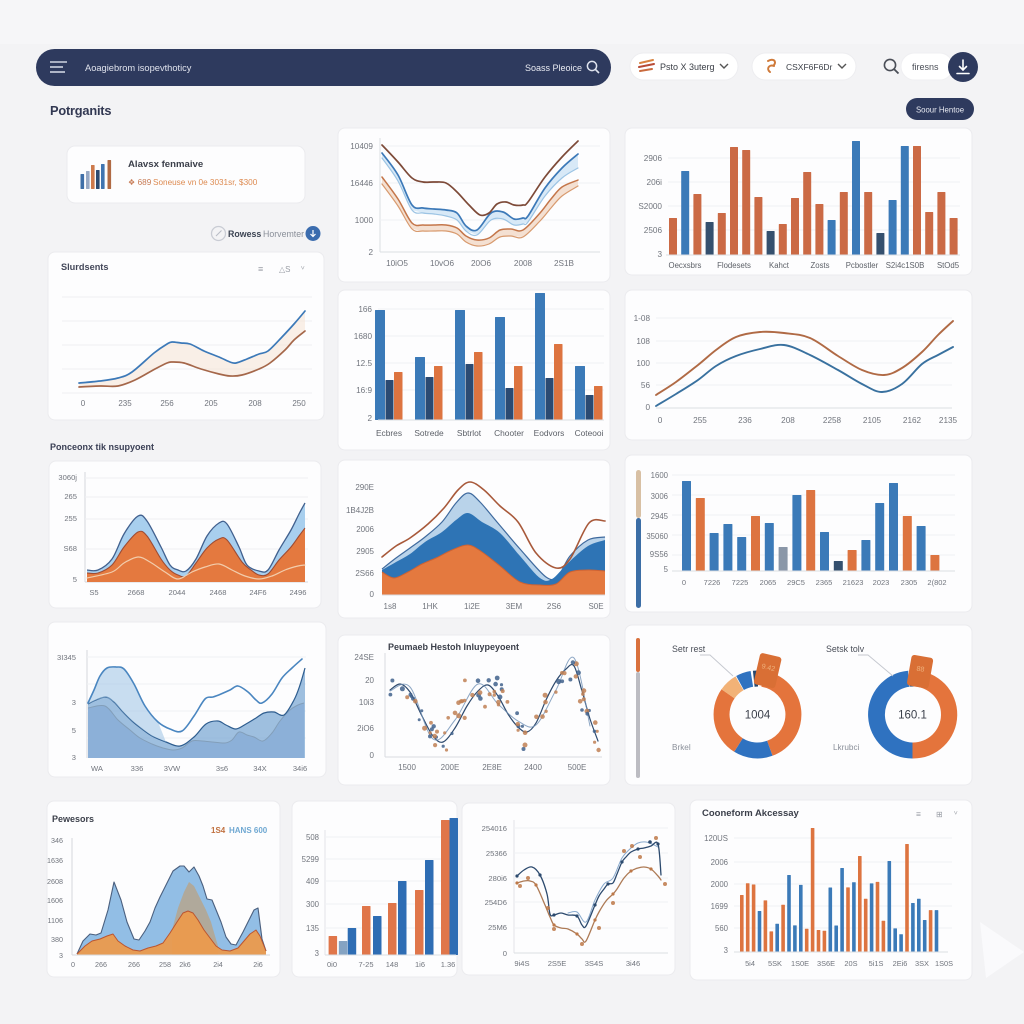 The width and height of the screenshot is (1024, 1024). Describe the element at coordinates (218, 592) in the screenshot. I see `svg-text: 2468` at that location.